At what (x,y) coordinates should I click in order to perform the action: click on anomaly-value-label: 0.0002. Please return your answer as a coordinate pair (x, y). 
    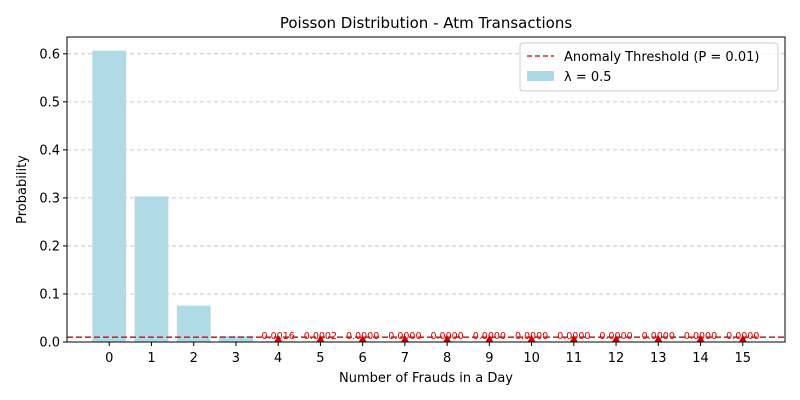
    Looking at the image, I should click on (320, 336).